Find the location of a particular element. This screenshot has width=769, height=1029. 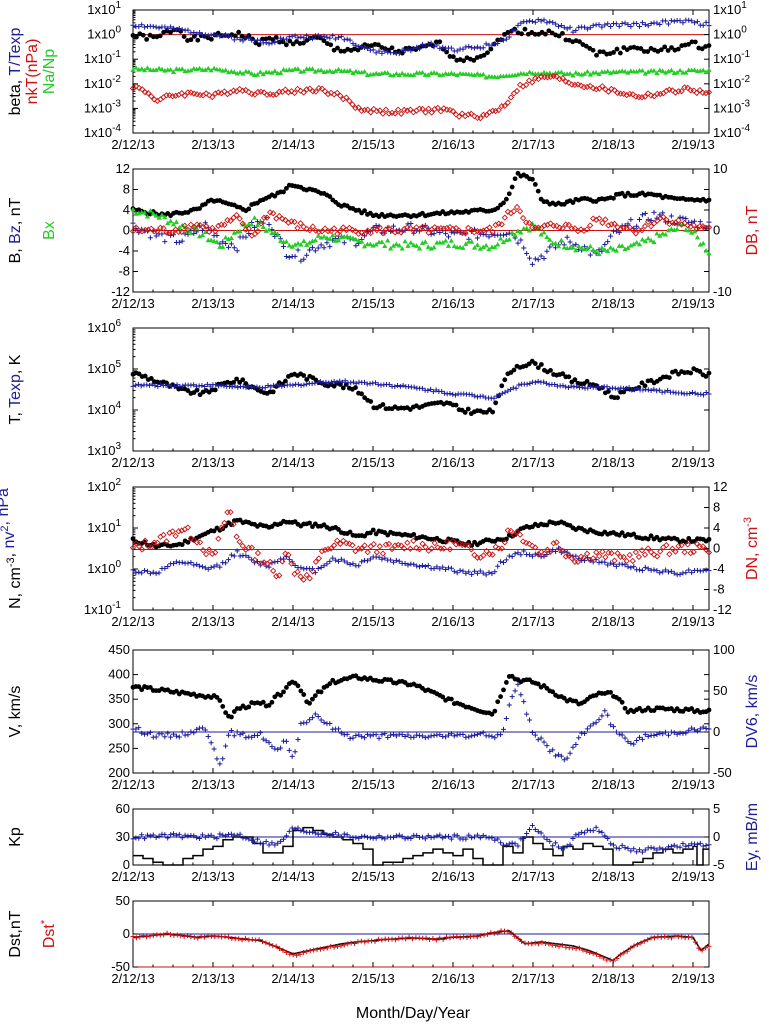

x-tick-label: 2/14/13 is located at coordinates (292, 621).